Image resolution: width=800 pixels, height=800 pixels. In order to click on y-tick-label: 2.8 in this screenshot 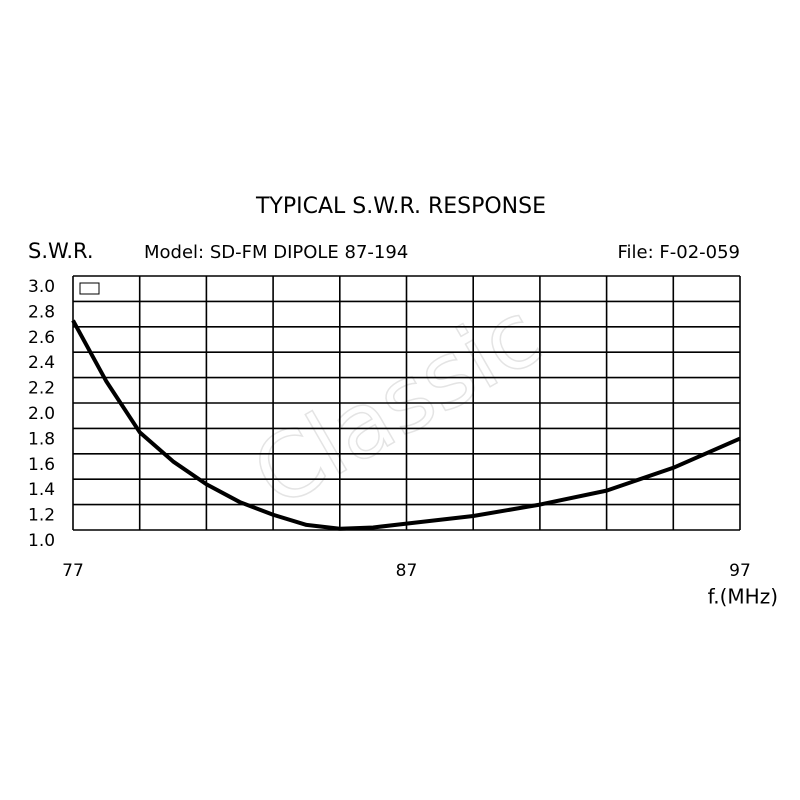, I will do `click(41, 312)`.